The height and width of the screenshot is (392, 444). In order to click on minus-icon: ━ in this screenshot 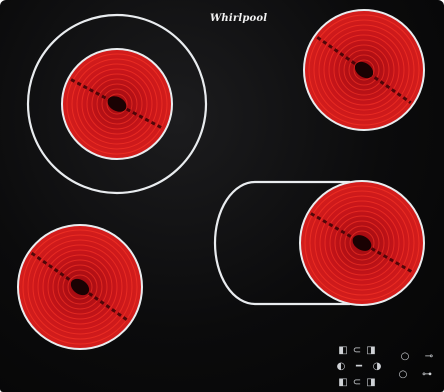, I will do `click(359, 366)`.